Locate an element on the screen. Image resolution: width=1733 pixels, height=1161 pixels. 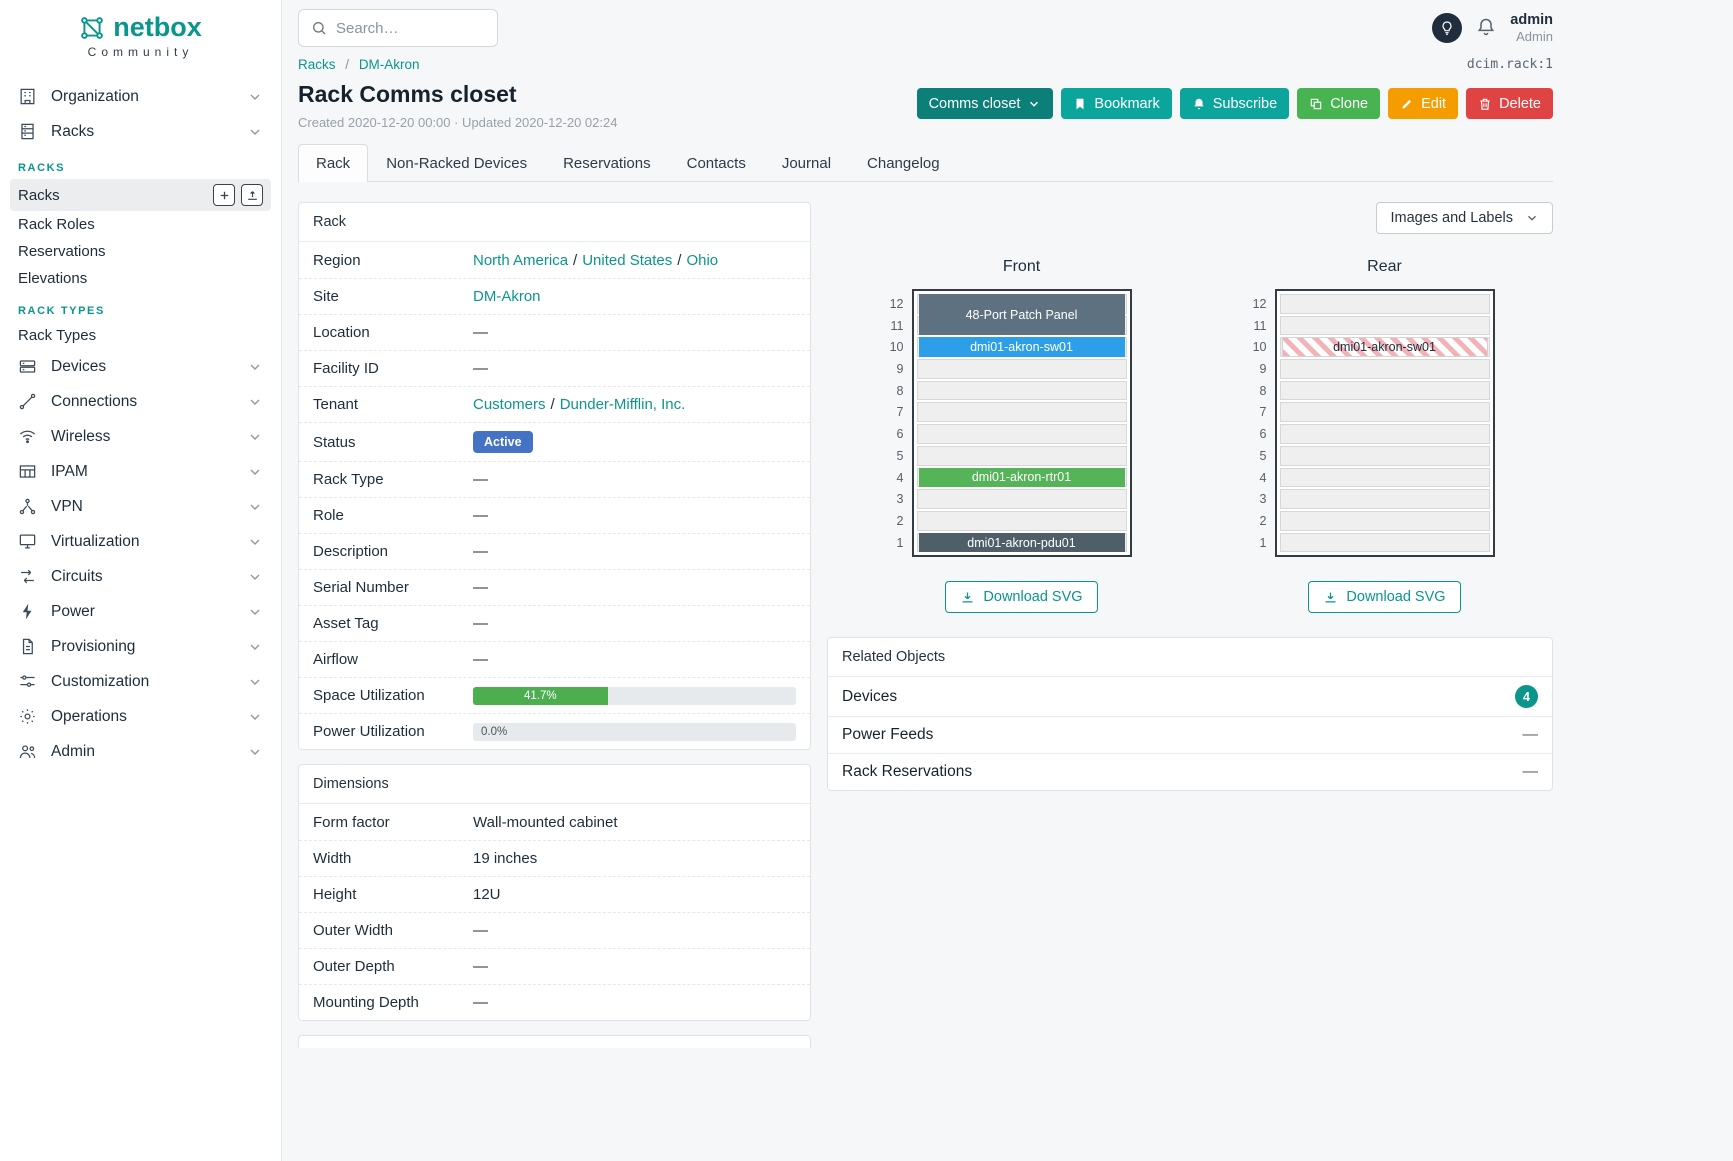
search-input is located at coordinates (410, 28).